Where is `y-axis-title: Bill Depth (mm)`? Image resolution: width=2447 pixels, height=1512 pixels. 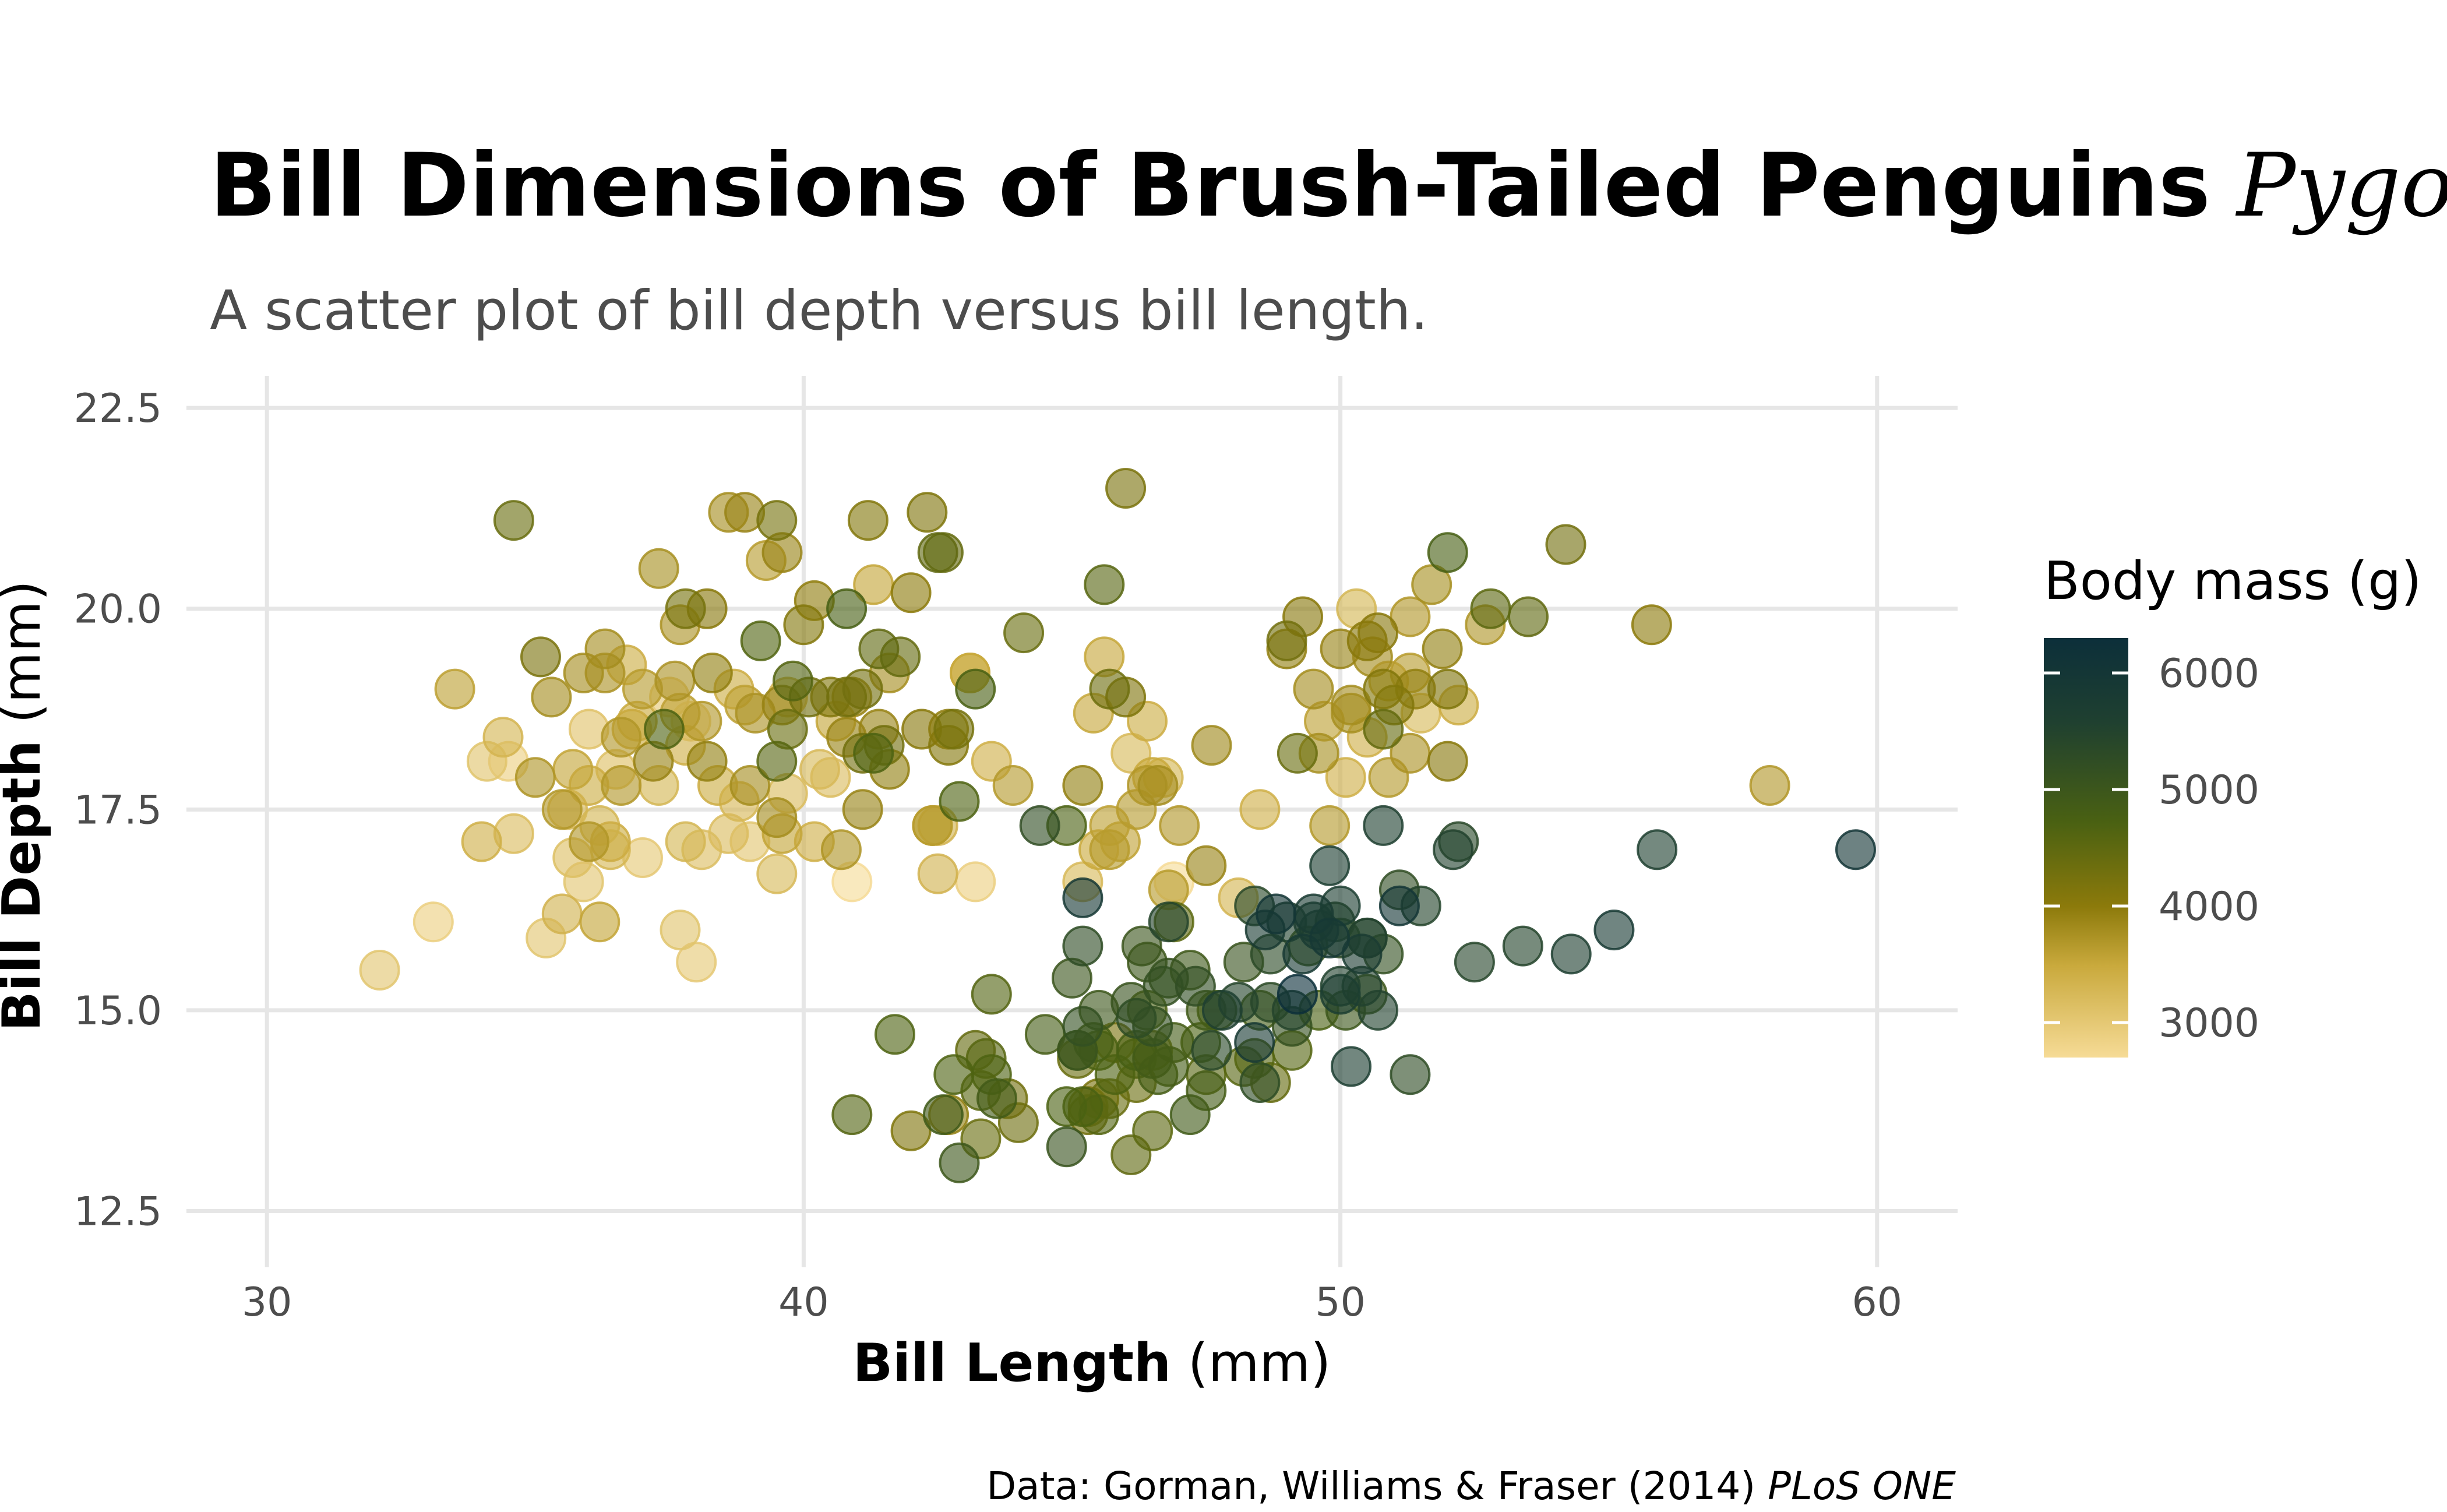
y-axis-title: Bill Depth (mm) is located at coordinates (26, 805).